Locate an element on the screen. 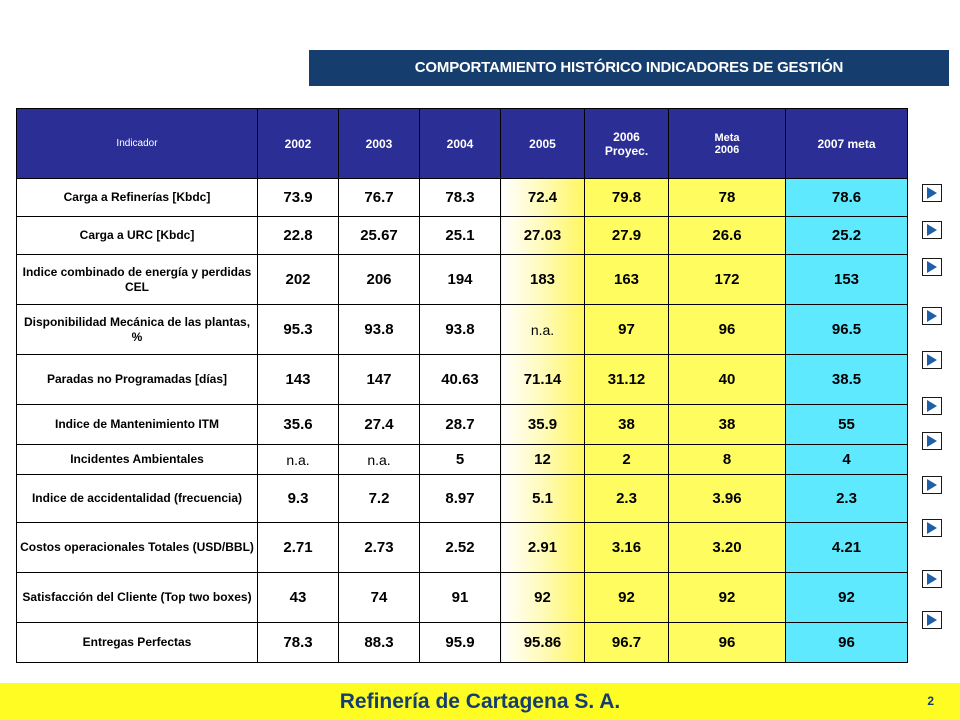  value-cell: 3.16 is located at coordinates (626, 547).